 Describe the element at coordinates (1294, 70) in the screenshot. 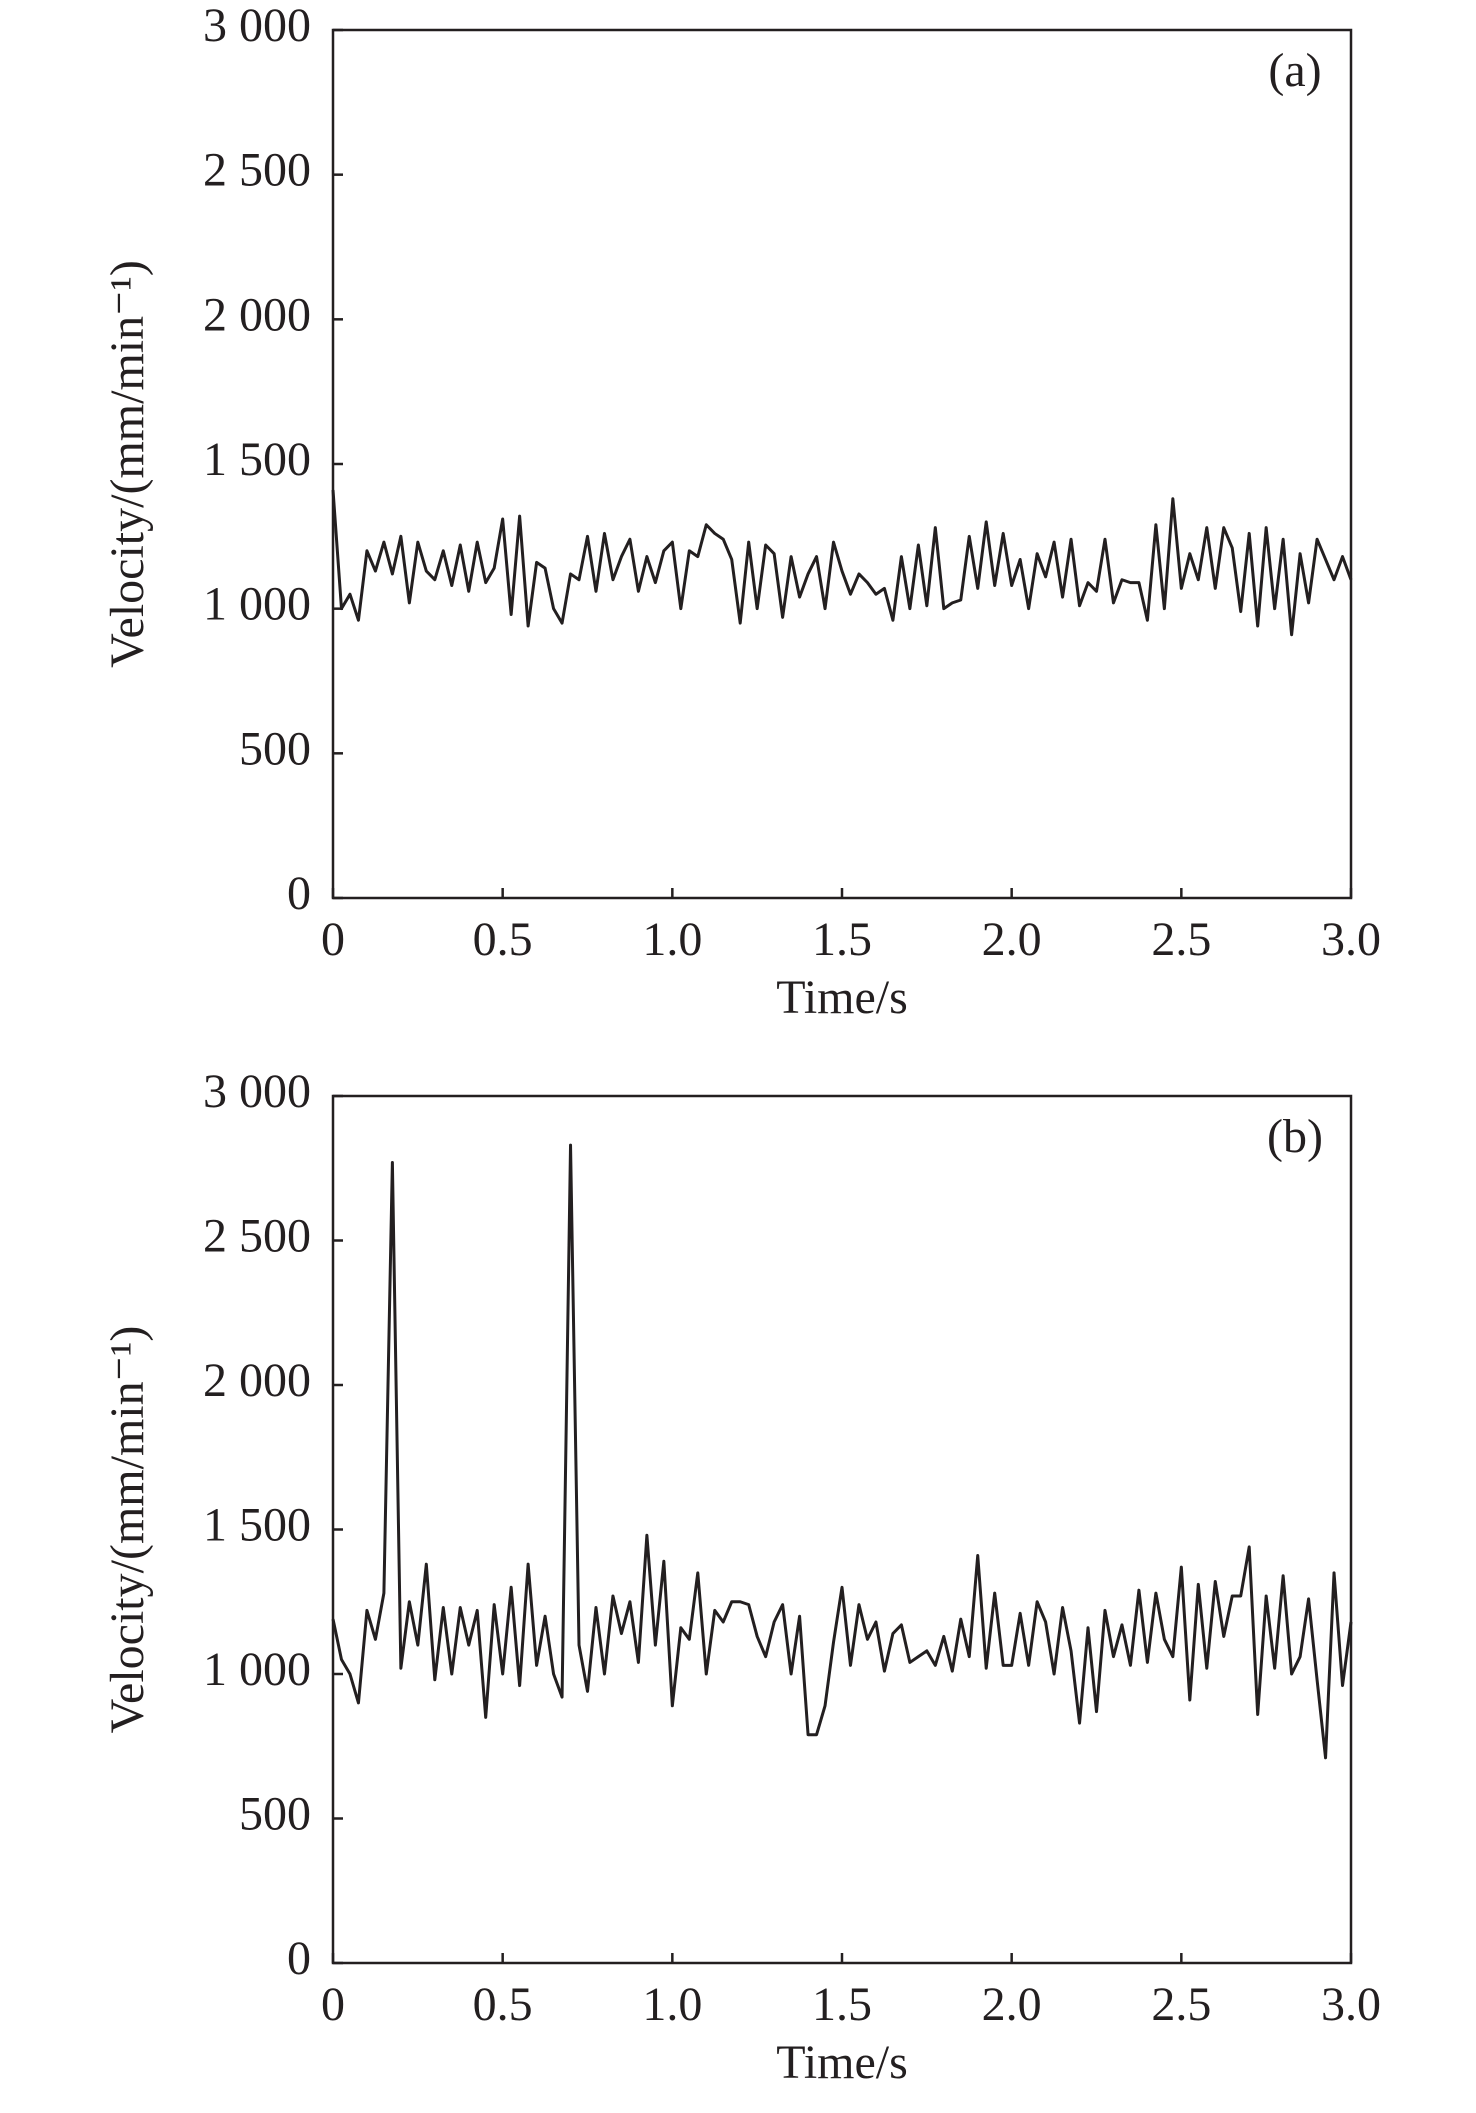

I see `panel-annotation: (a)` at that location.